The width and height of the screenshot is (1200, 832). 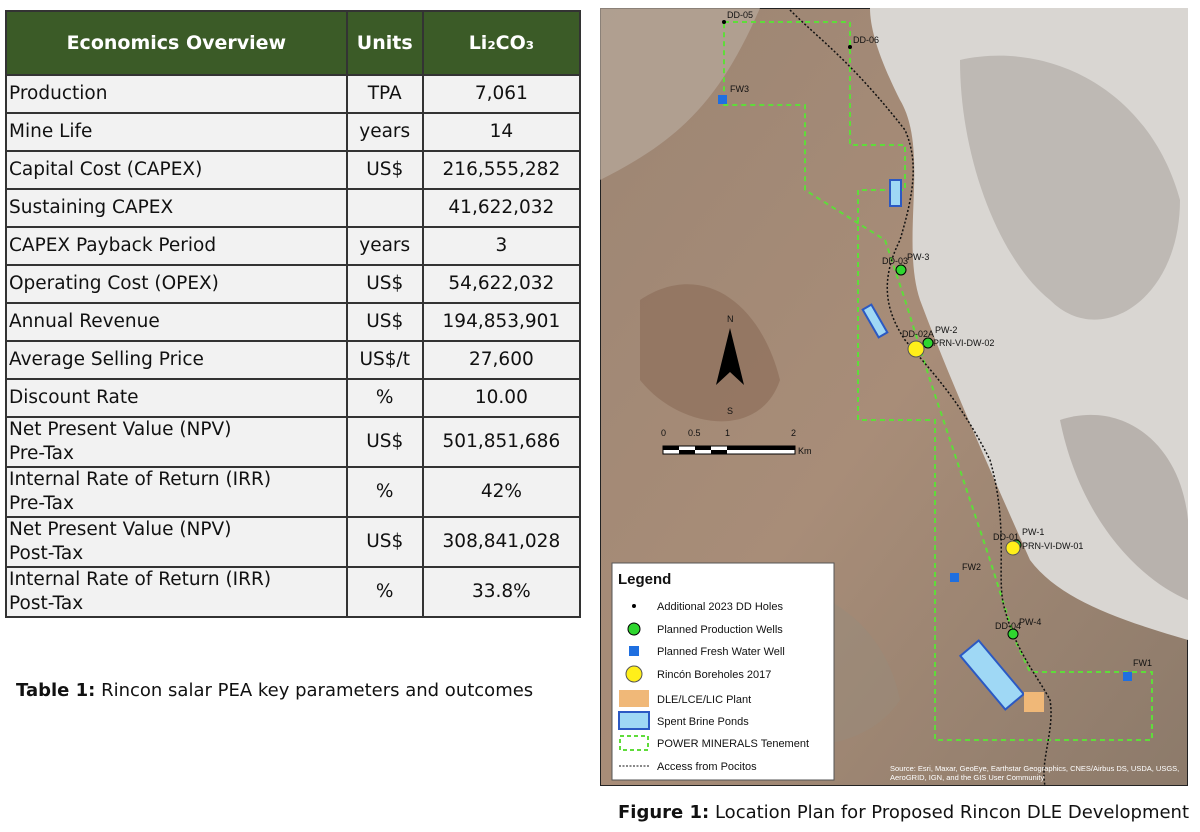 I want to click on header-row: Economics Overview Units Li₂CO₃, so click(x=293, y=43).